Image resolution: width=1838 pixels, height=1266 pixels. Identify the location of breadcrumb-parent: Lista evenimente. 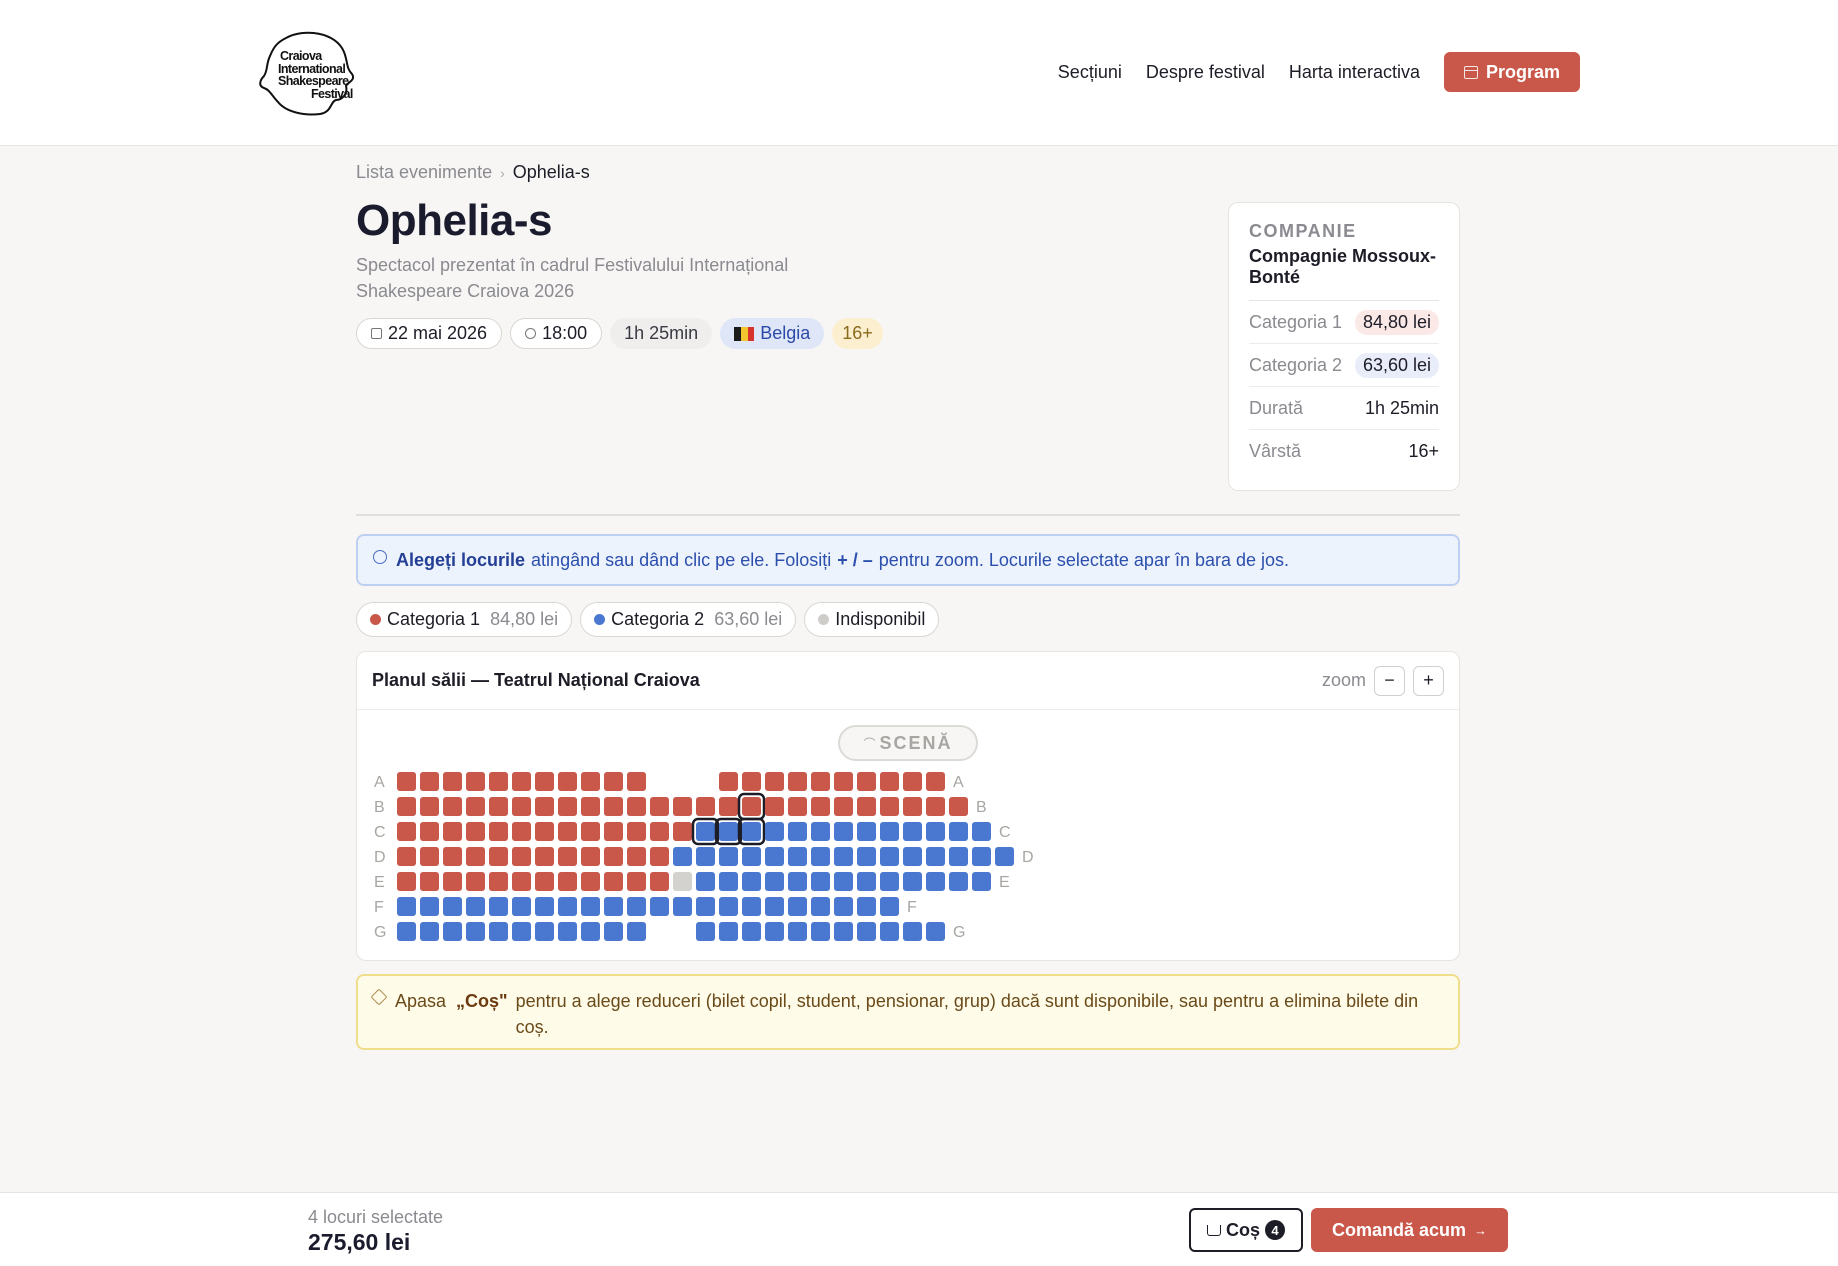
(424, 172).